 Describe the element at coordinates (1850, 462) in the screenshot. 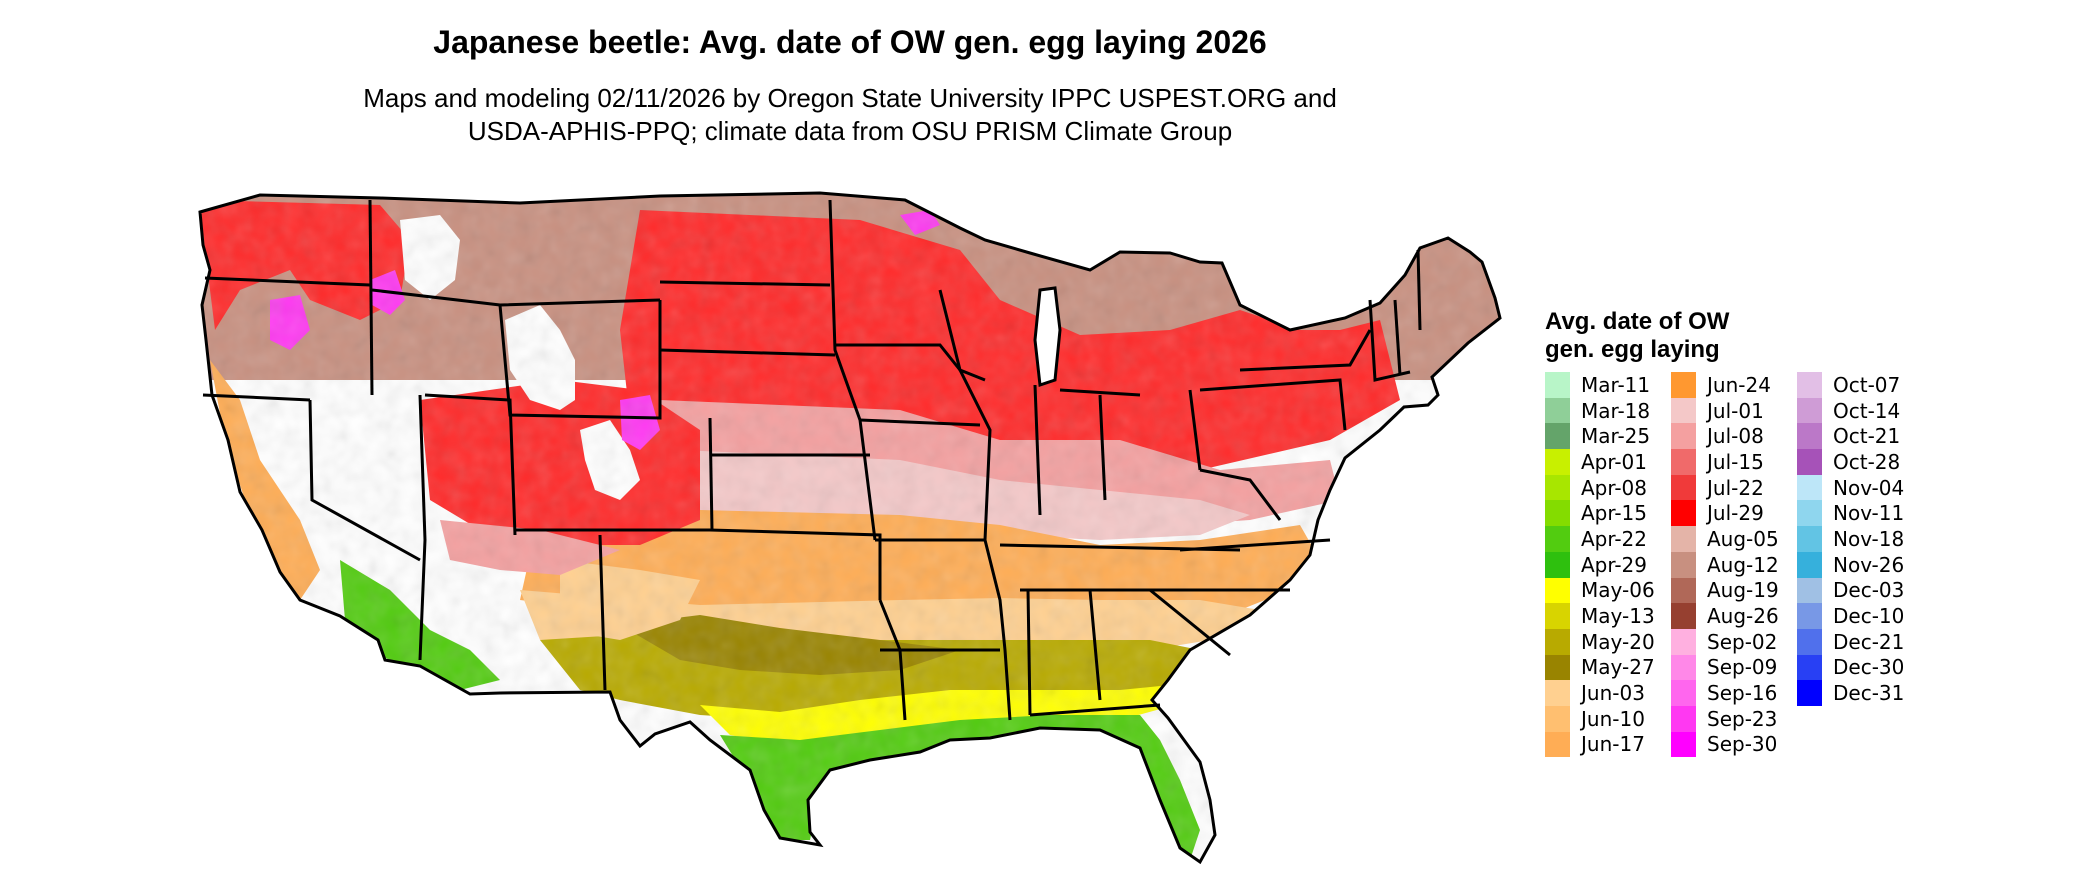

I see `legend-item: Oct-28` at that location.